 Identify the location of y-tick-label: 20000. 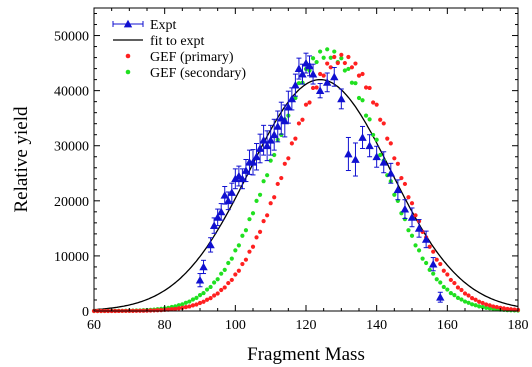
(71, 202).